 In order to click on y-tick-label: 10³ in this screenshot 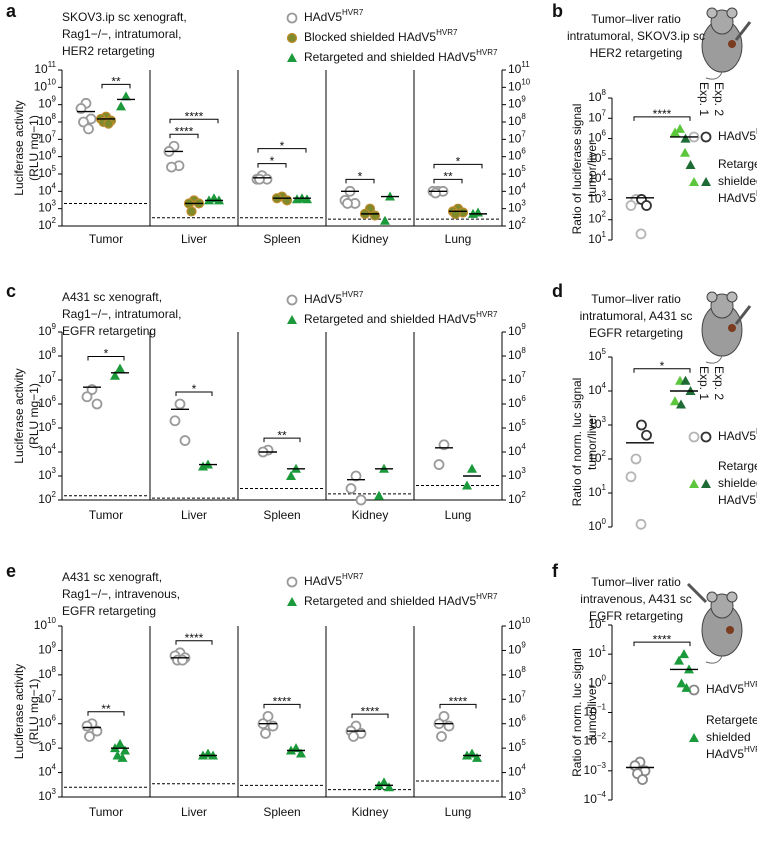, I will do `click(597, 198)`.